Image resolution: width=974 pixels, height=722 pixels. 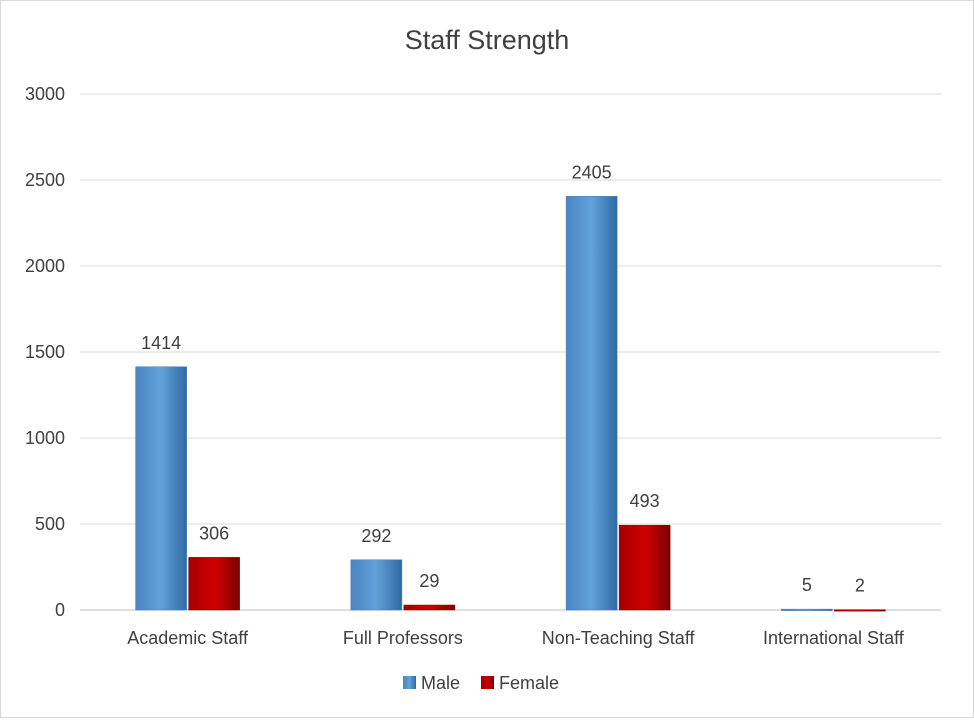 I want to click on data-label: 2, so click(x=860, y=586).